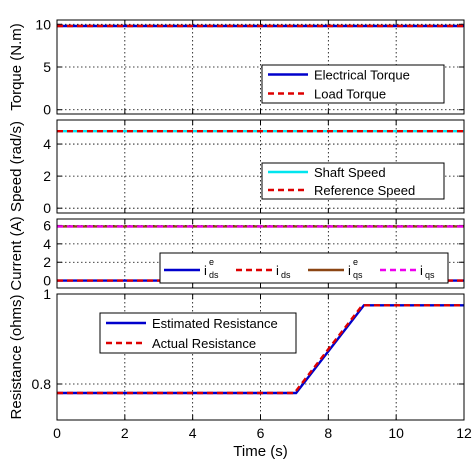 This screenshot has height=476, width=474. I want to click on legend-label: Estimated Resistance, so click(215, 323).